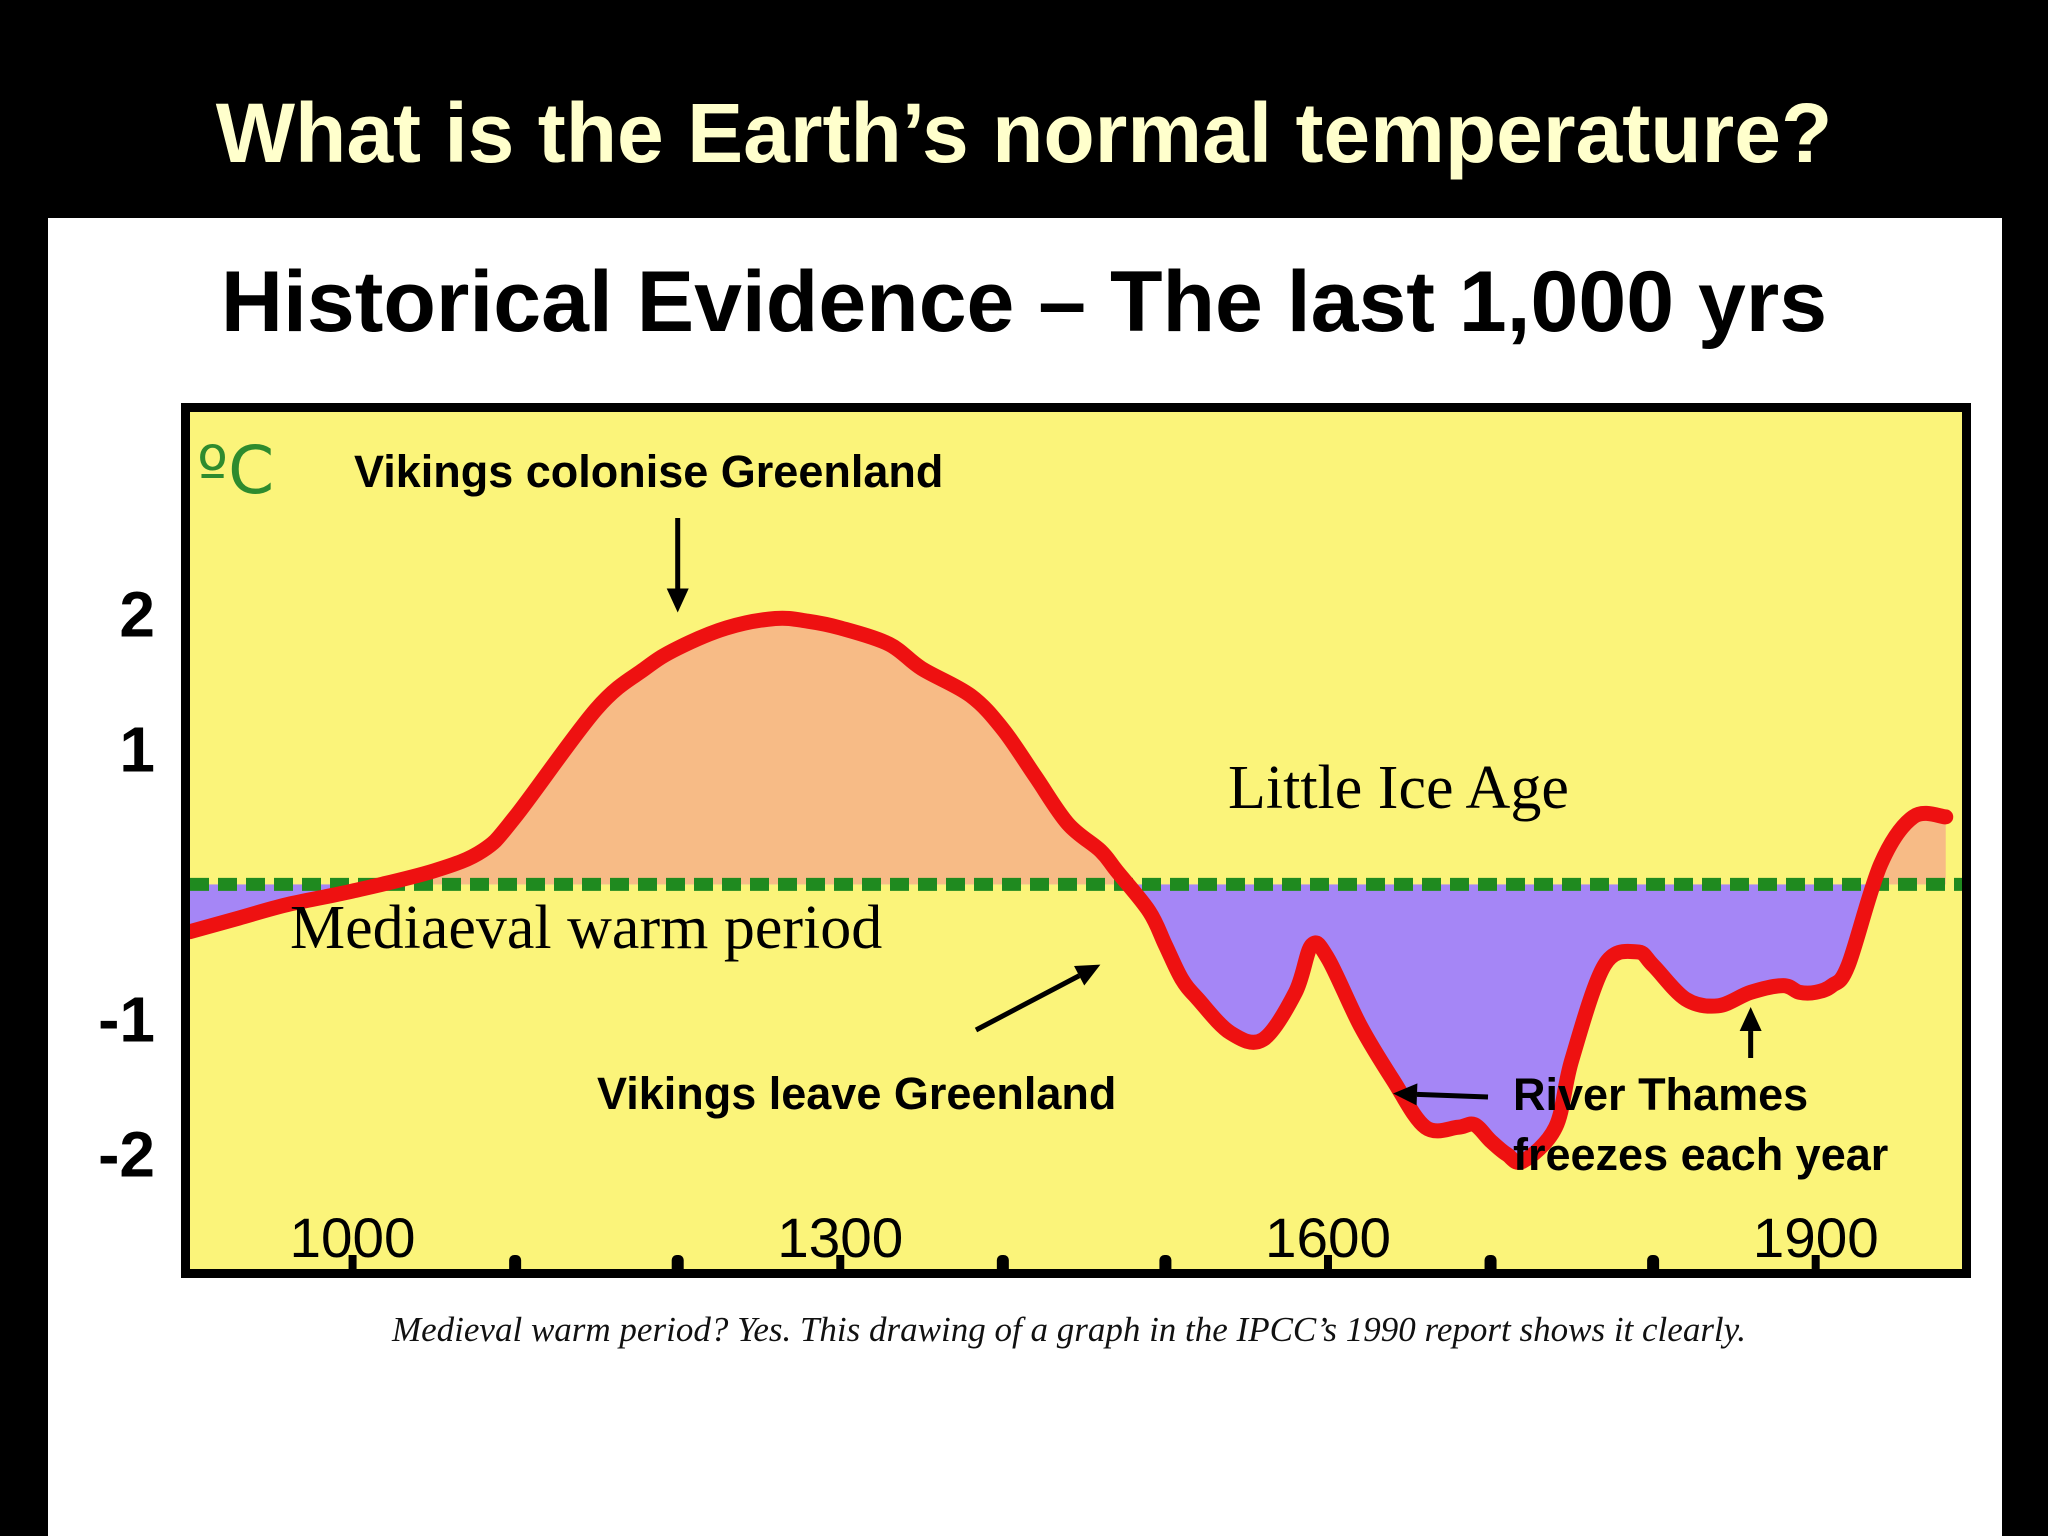 The image size is (2048, 1536). What do you see at coordinates (1024, 133) in the screenshot?
I see `slide-title: What is the Earth’s normal temperature?` at bounding box center [1024, 133].